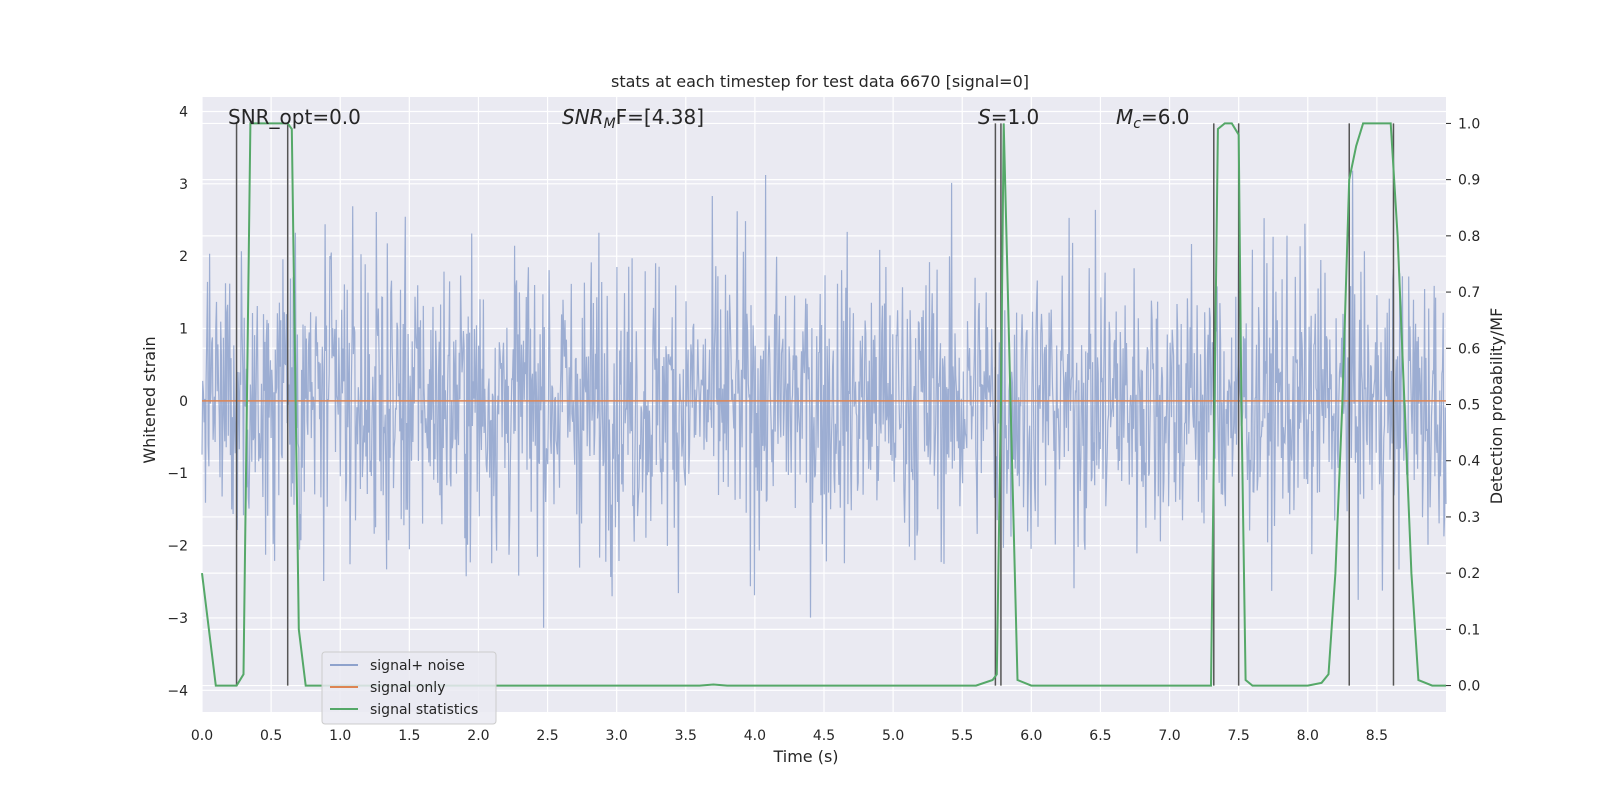 This screenshot has height=800, width=1600. Describe the element at coordinates (1169, 736) in the screenshot. I see `x-tick-label: 7.0` at that location.